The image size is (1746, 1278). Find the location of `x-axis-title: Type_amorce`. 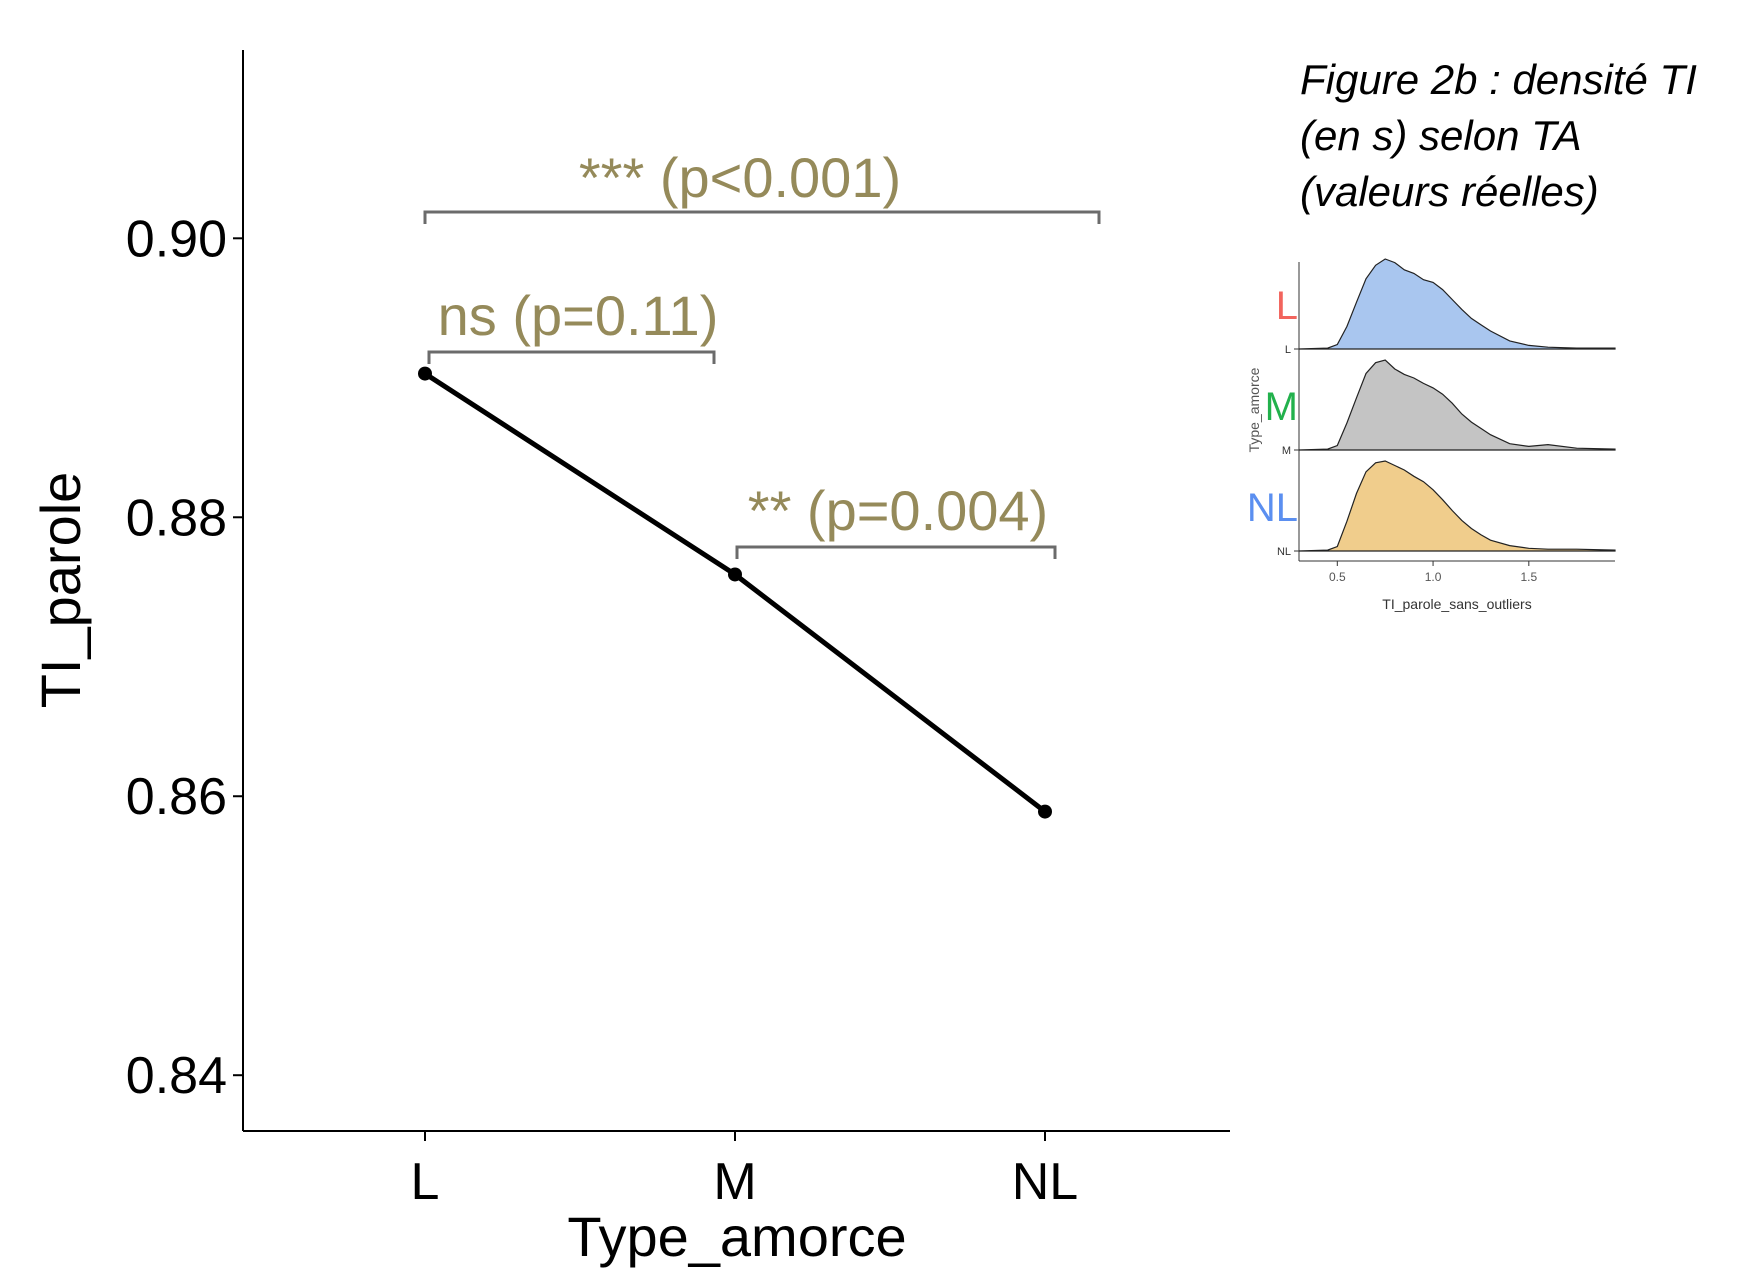

x-axis-title: Type_amorce is located at coordinates (736, 1236).